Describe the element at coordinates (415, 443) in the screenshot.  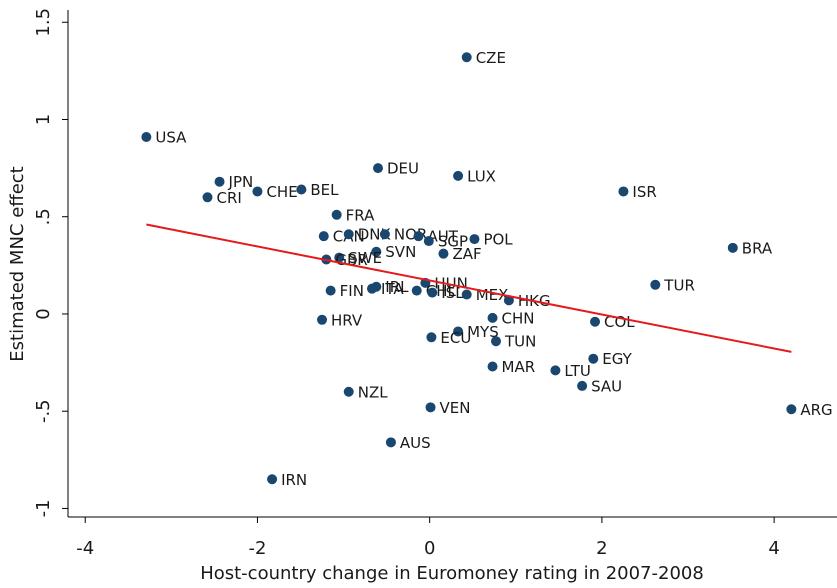
I see `point-label: AUS` at that location.